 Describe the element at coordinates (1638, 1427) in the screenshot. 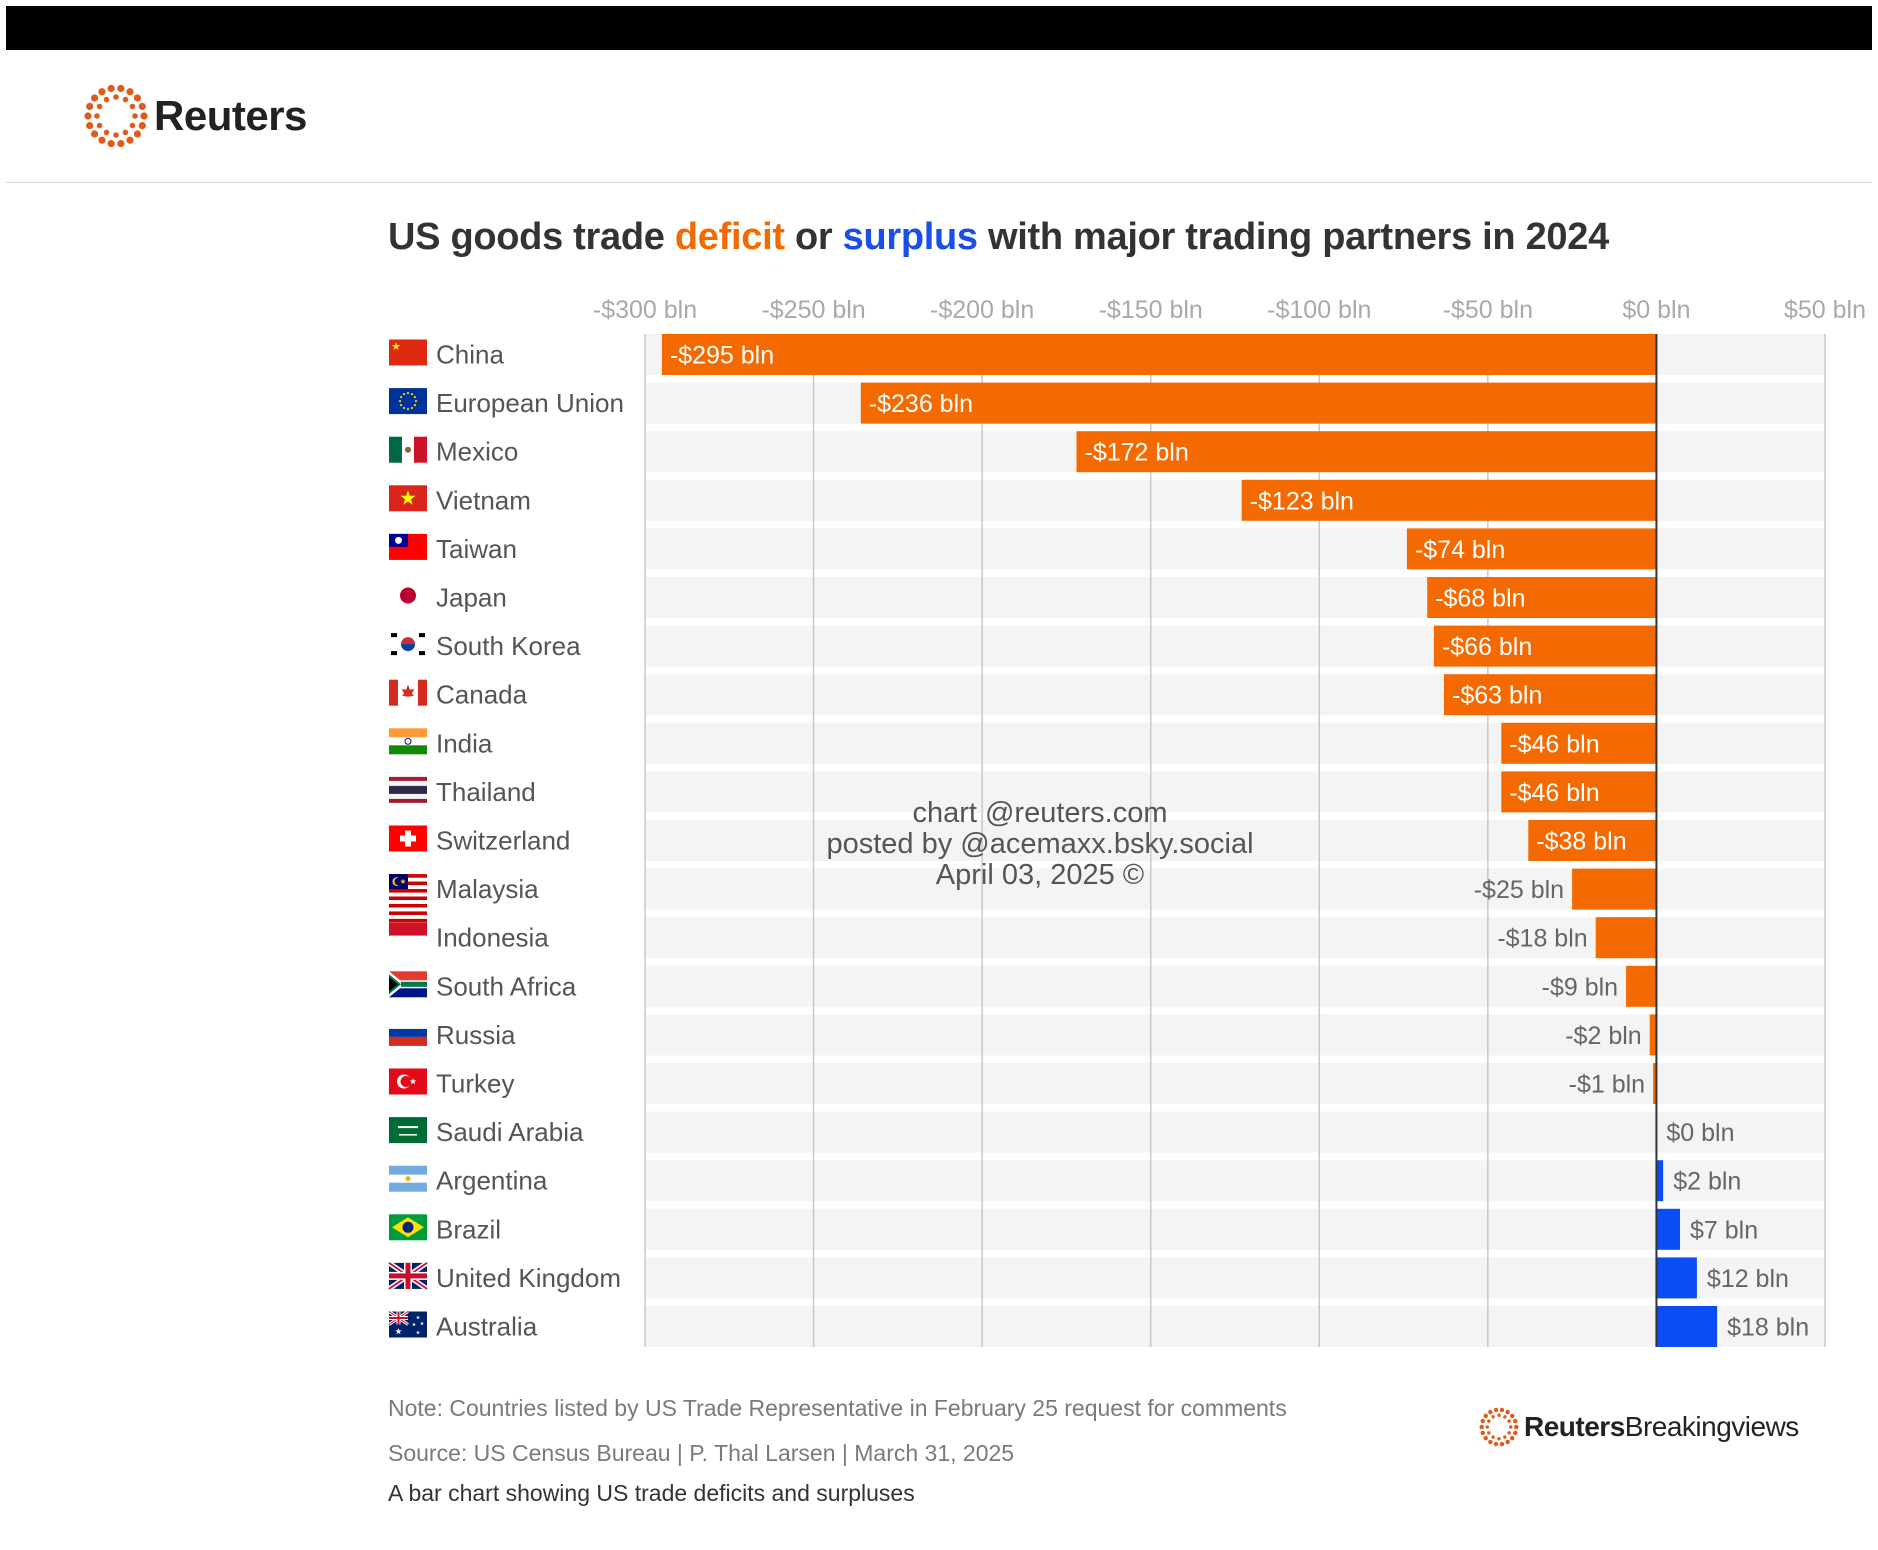

I see `reuters-breakingviews-logo: Reuters Breakingviews` at that location.